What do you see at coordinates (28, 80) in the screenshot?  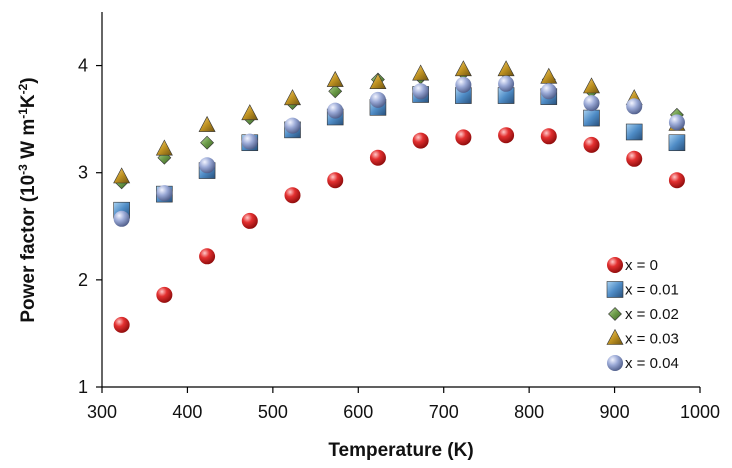 I see `y-axis-title-part: )` at bounding box center [28, 80].